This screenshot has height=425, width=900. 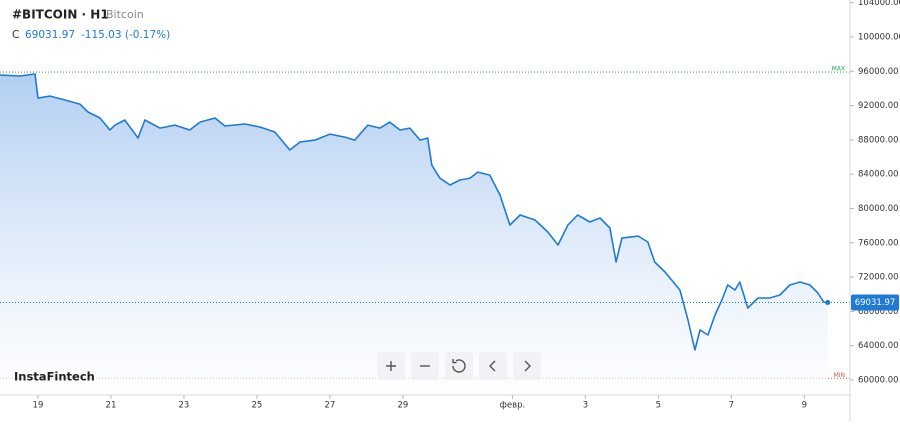 What do you see at coordinates (257, 406) in the screenshot?
I see `x-tick-label: 25` at bounding box center [257, 406].